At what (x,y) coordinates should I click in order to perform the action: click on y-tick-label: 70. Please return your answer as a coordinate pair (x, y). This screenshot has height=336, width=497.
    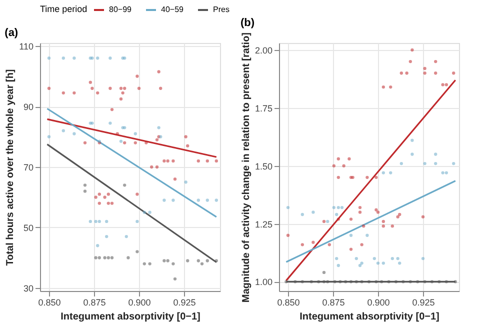
    Looking at the image, I should click on (28, 167).